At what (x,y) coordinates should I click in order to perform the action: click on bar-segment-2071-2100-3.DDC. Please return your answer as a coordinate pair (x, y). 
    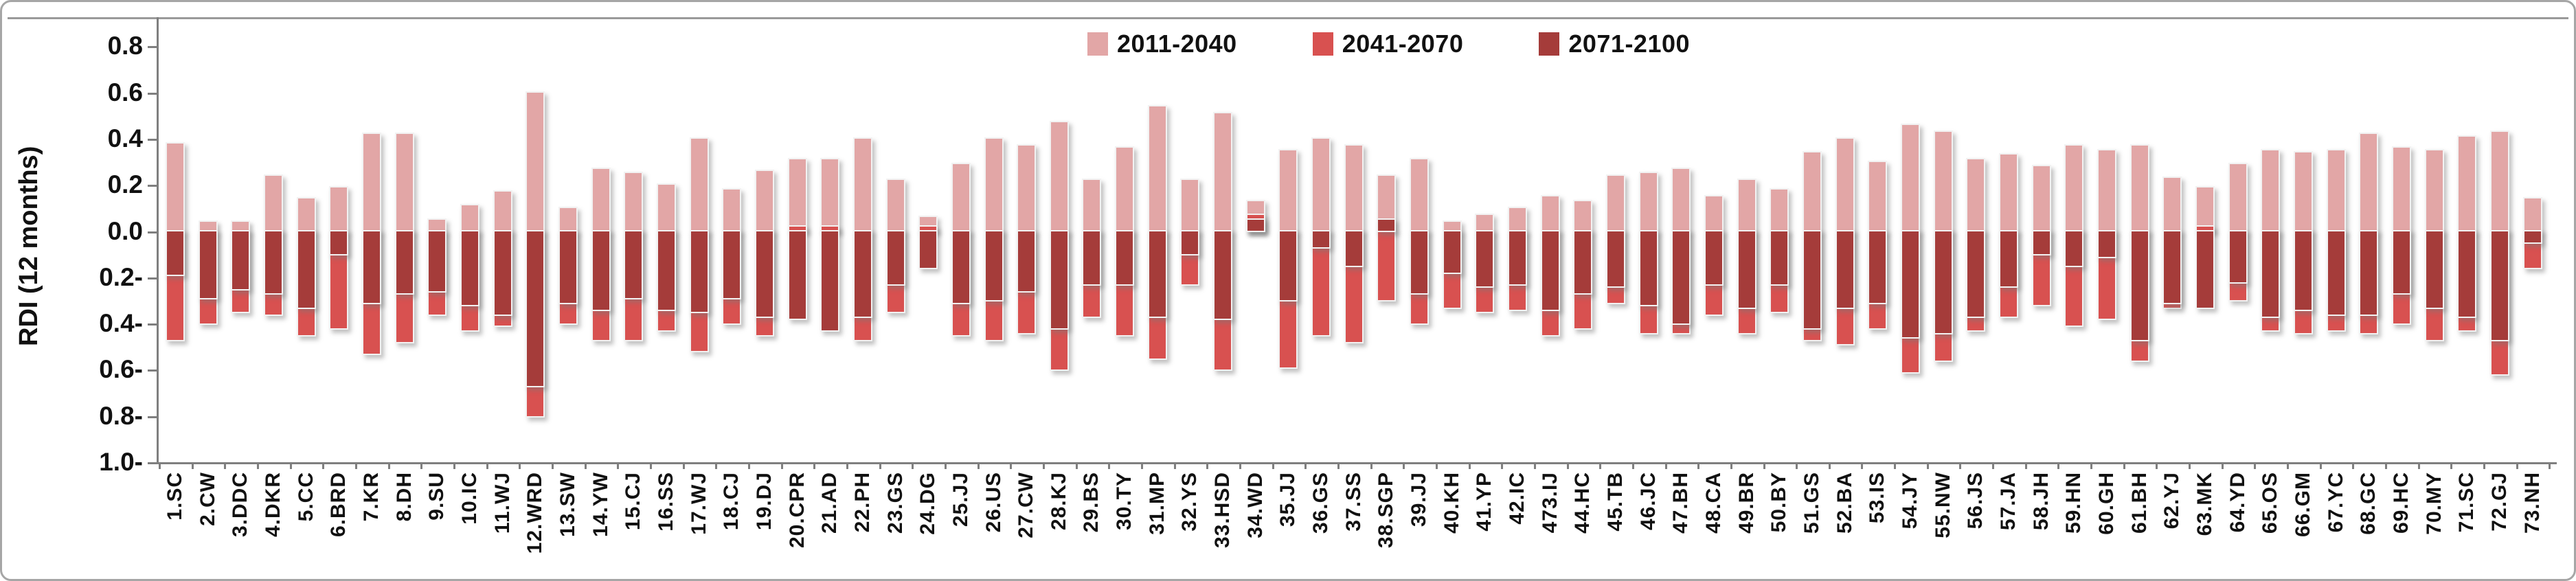
    Looking at the image, I should click on (241, 259).